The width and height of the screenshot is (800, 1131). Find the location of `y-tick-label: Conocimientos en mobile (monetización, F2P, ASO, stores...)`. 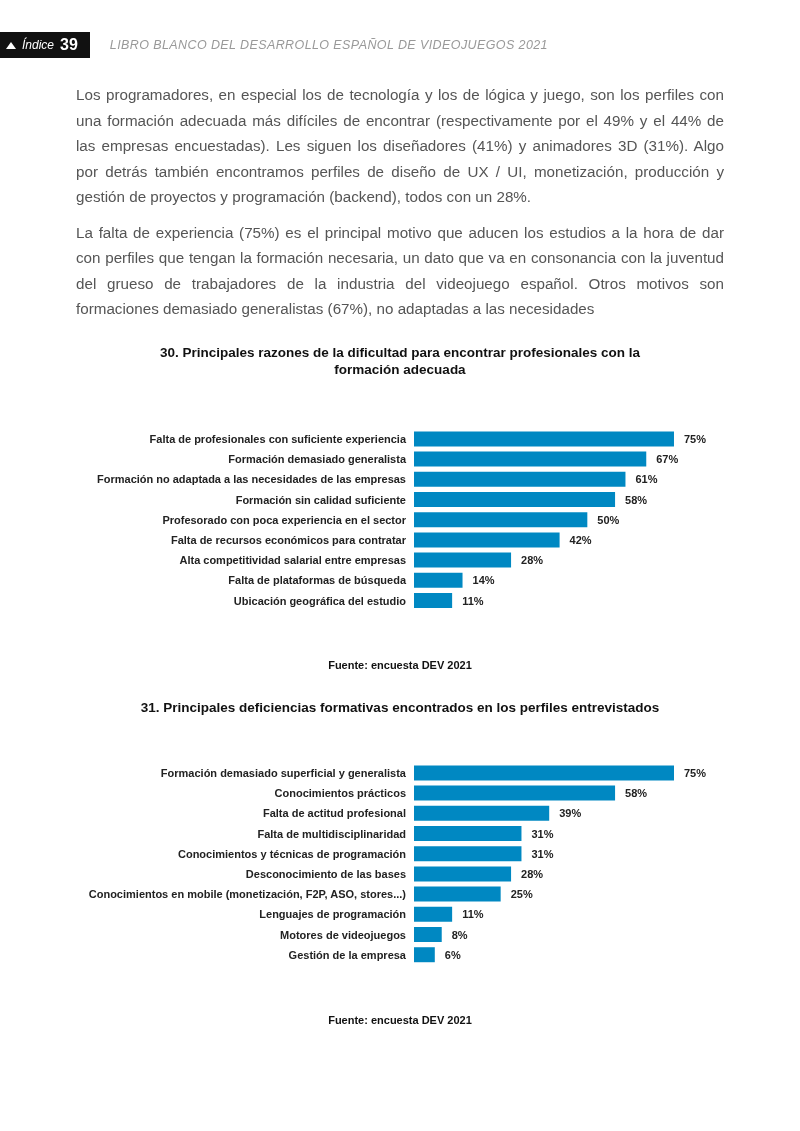

y-tick-label: Conocimientos en mobile (monetización, F2P, ASO, stores...) is located at coordinates (247, 894).